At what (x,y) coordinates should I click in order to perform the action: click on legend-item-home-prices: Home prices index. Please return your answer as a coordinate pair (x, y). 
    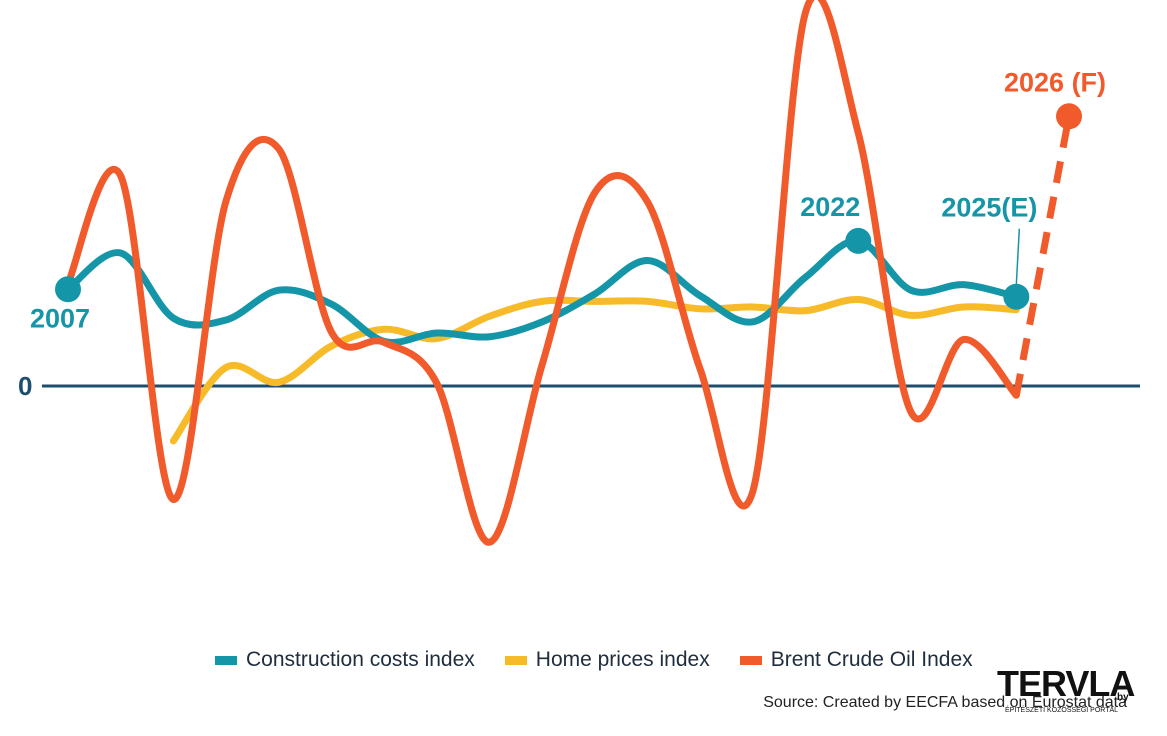
    Looking at the image, I should click on (607, 660).